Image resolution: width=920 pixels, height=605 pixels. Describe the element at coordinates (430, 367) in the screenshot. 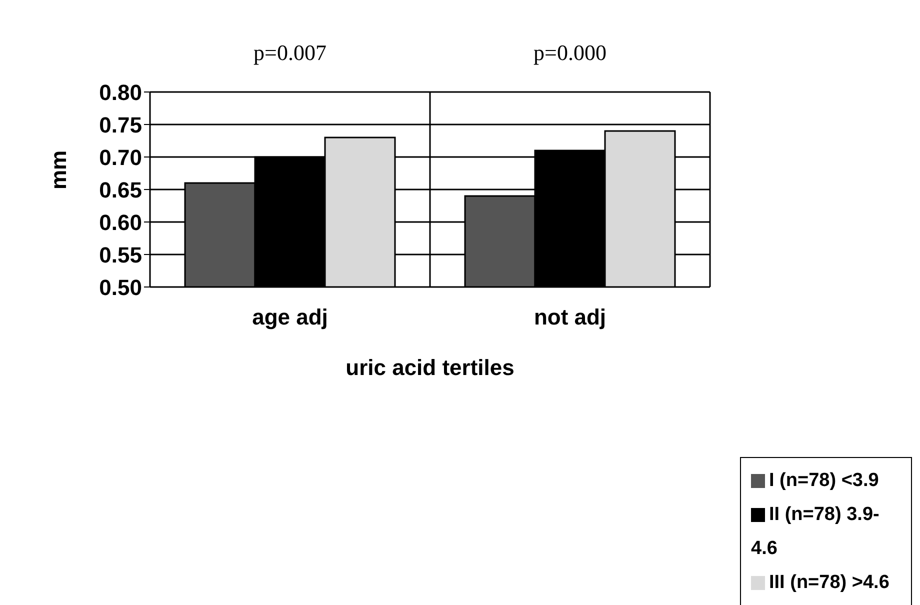

I see `x-axis-title: uric acid tertiles` at that location.